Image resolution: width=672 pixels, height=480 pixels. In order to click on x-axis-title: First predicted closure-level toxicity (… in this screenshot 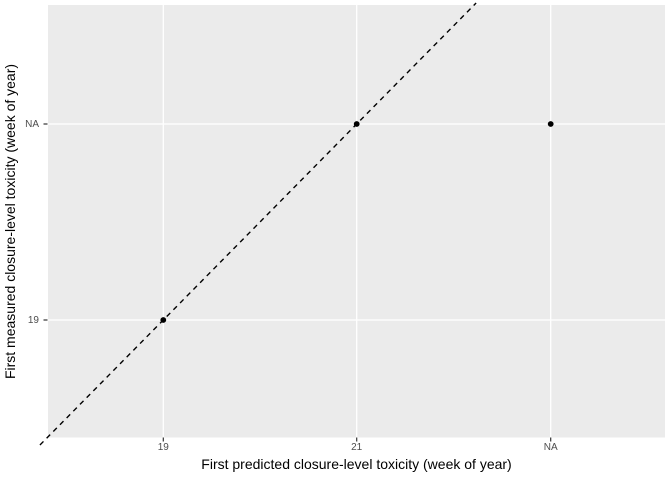, I will do `click(356, 464)`.